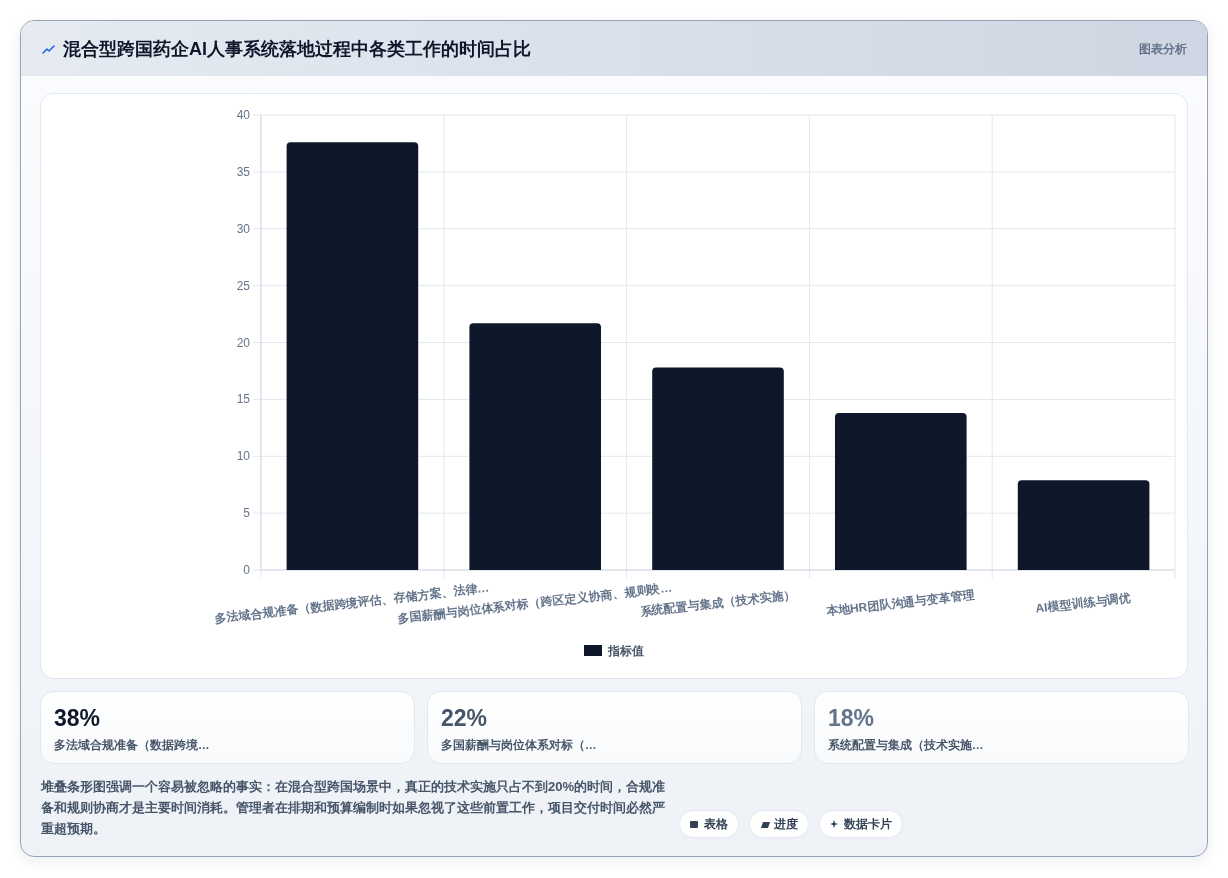 This screenshot has width=1228, height=878. Describe the element at coordinates (354, 808) in the screenshot. I see `text: 堆叠条形图强调一个容易被忽略的事实：在混合型跨国场景中，真正的技术实施只占不到20%的时间，合规准备和规则协商才是主要时间消耗。管理者在排期和预算编制时如果忽视了这些前置工作，项目交付时间必然严重超预期。` at that location.